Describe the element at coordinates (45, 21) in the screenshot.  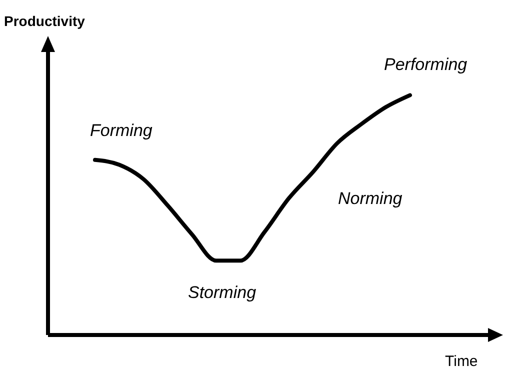
I see `y-axis-title: Productivity` at that location.